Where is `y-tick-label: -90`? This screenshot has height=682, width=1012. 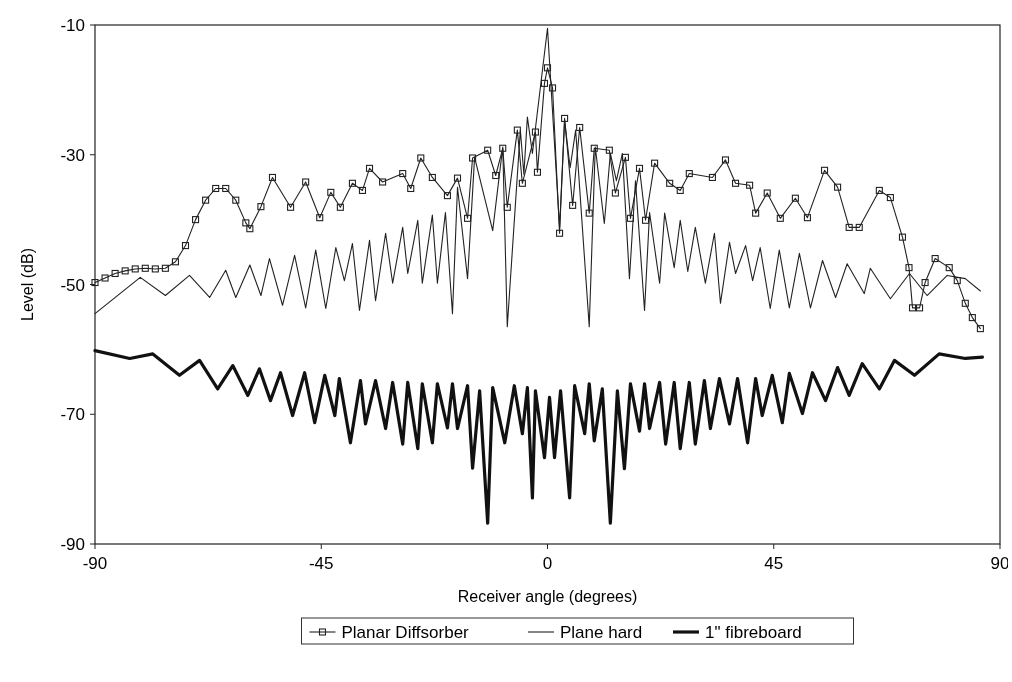 y-tick-label: -90 is located at coordinates (72, 544).